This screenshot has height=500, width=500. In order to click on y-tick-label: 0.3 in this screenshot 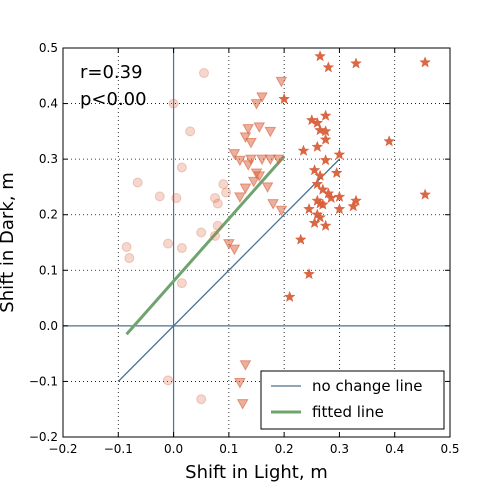, I will do `click(48, 159)`.